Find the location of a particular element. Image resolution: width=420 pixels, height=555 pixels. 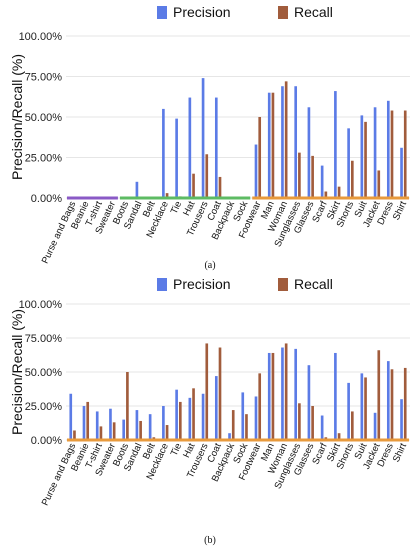

x-tick-label: Shirt is located at coordinates (400, 210).